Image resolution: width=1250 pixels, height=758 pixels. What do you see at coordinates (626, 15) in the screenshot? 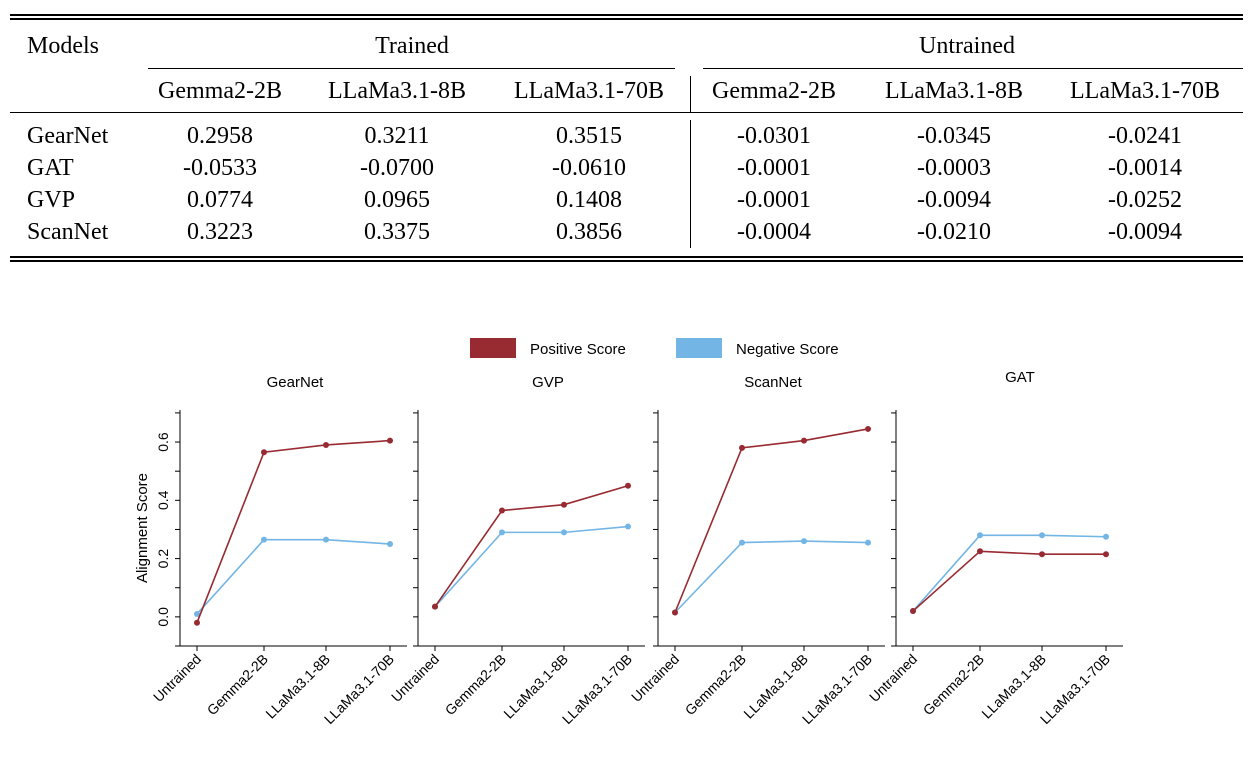
I see `top-rule` at bounding box center [626, 15].